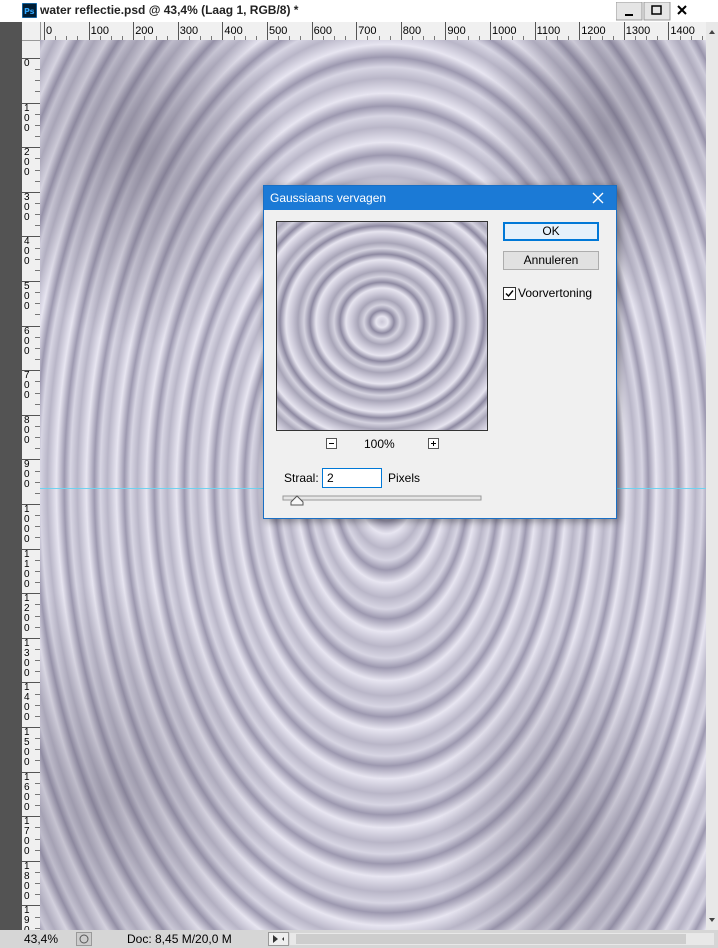  Describe the element at coordinates (99, 31) in the screenshot. I see `ruler-label: 100` at that location.